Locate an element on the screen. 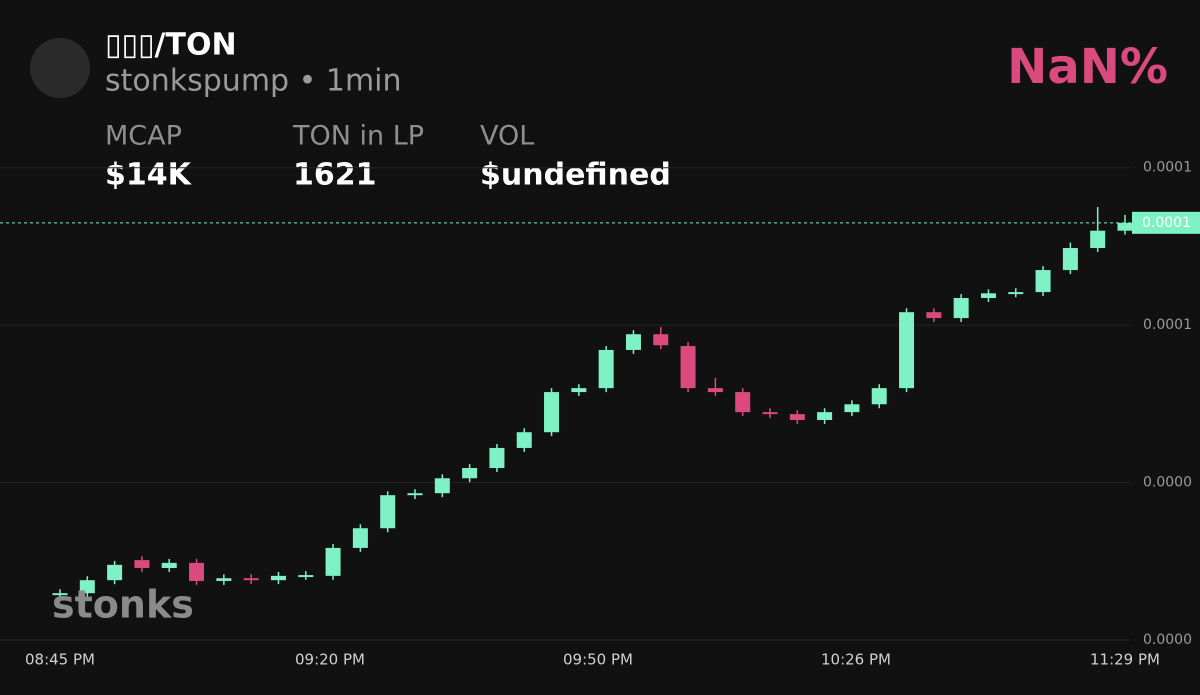 This screenshot has height=695, width=1200. change: NaN% is located at coordinates (1087, 67).